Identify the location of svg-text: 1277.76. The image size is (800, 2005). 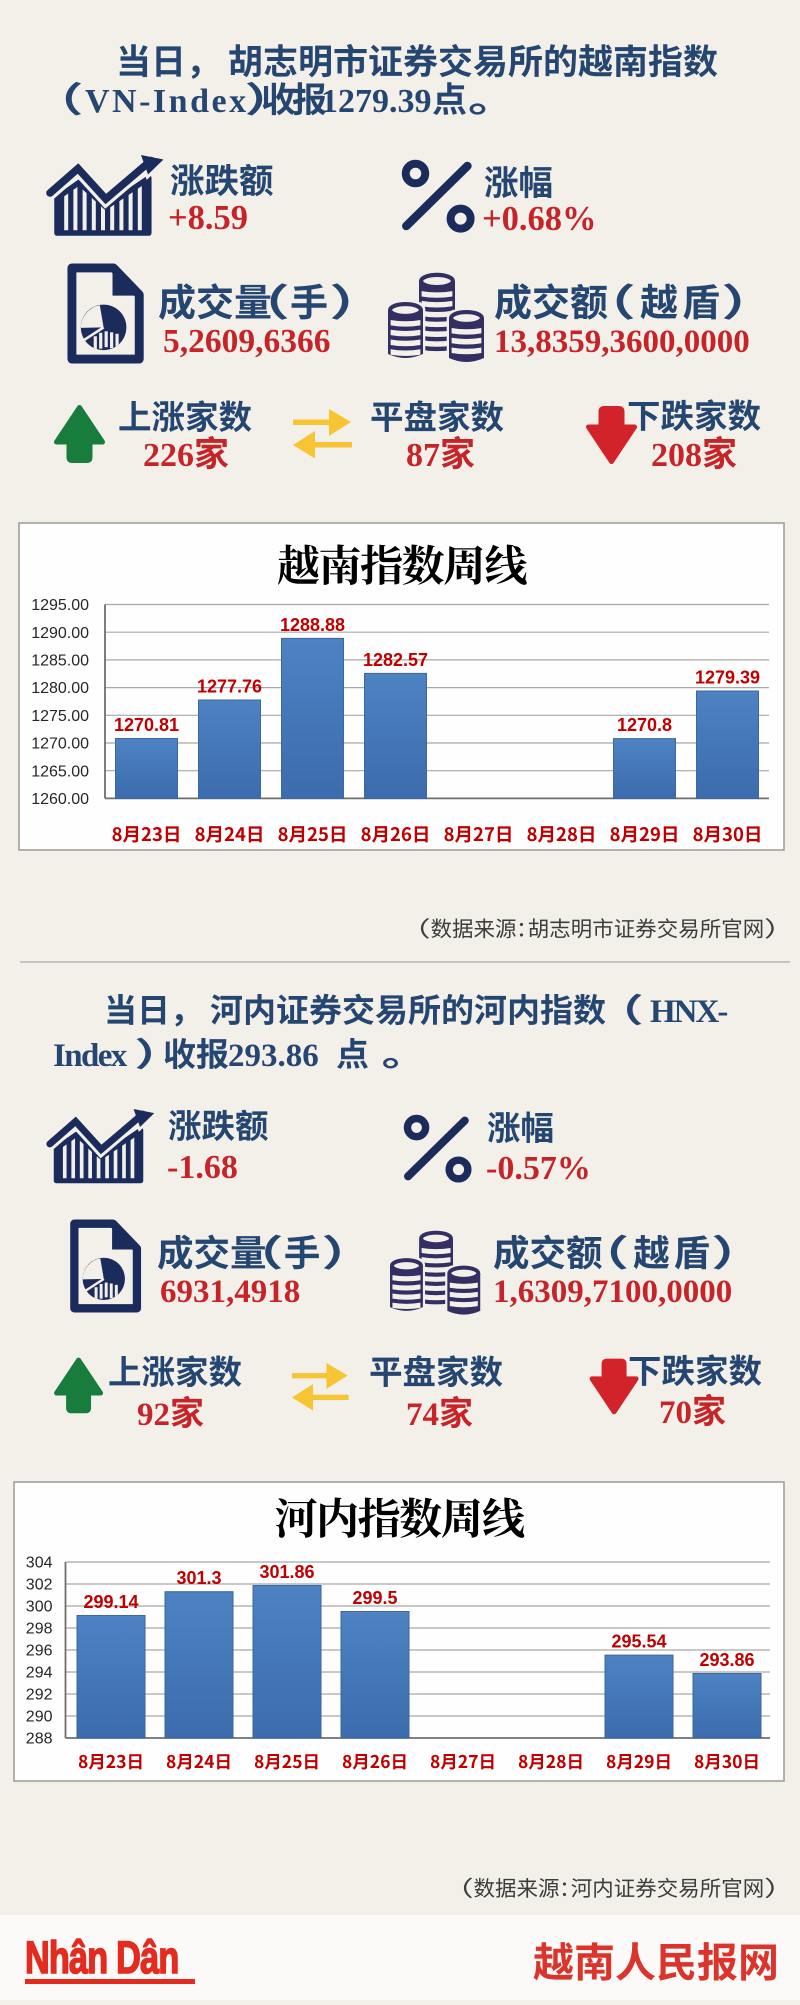
(229, 687).